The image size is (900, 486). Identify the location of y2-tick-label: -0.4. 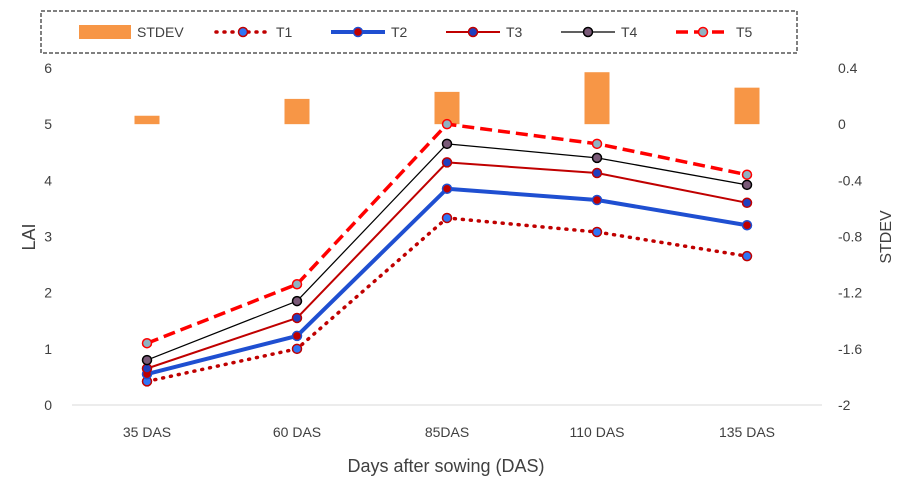
(850, 180).